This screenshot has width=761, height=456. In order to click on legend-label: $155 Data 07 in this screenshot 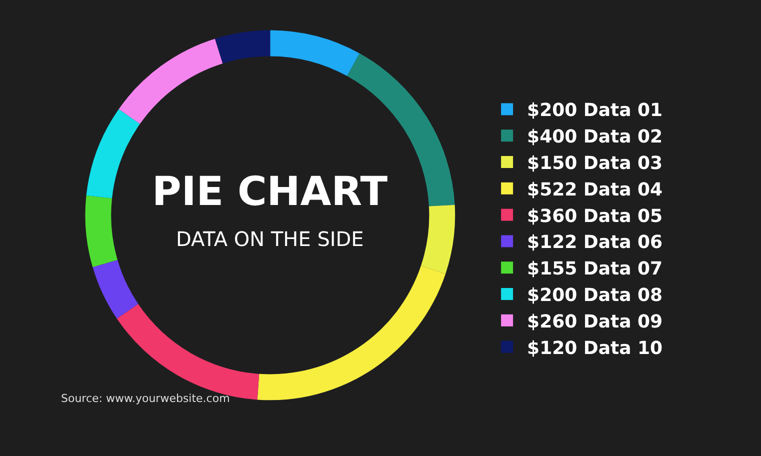, I will do `click(595, 269)`.